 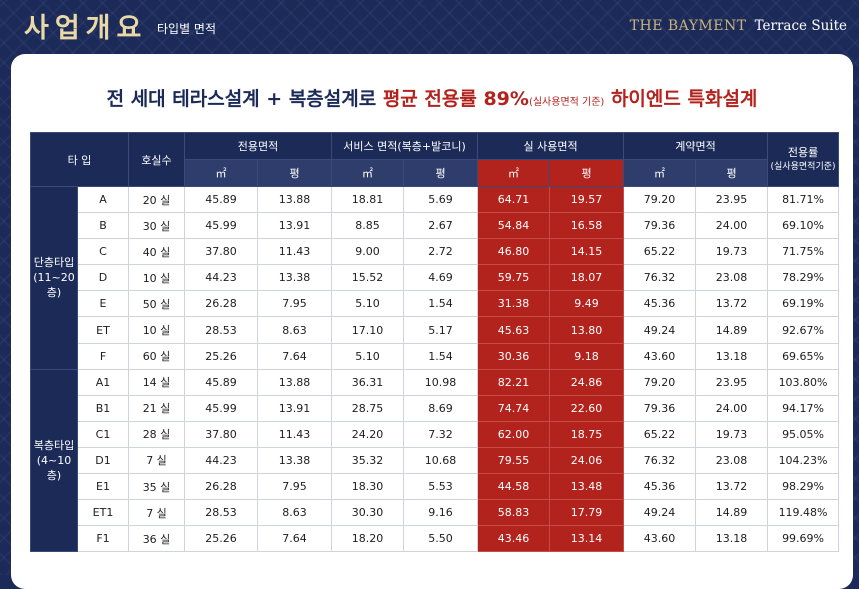 I want to click on cell-ex-py: 7.64, so click(x=294, y=356).